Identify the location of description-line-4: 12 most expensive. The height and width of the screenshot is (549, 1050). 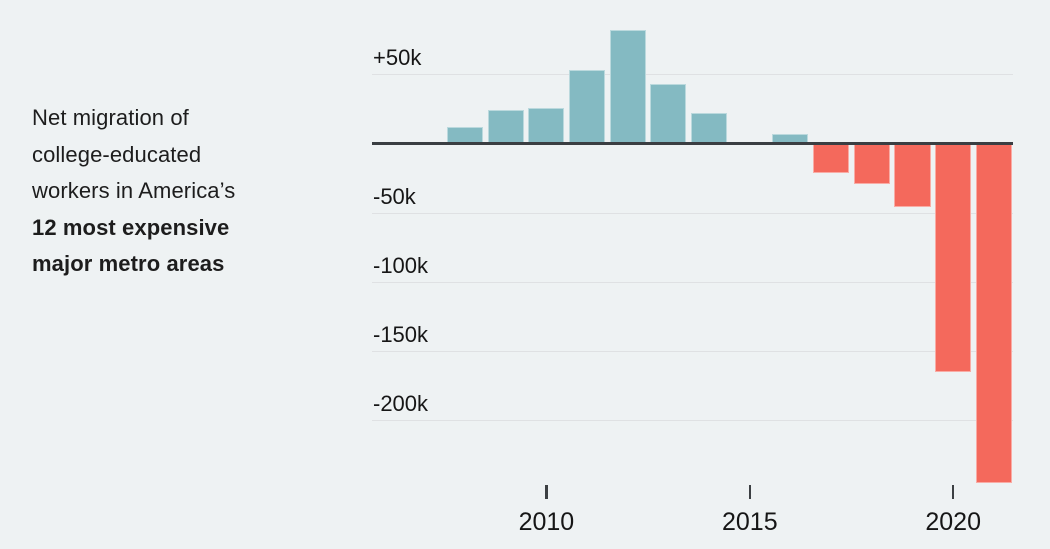
(131, 227).